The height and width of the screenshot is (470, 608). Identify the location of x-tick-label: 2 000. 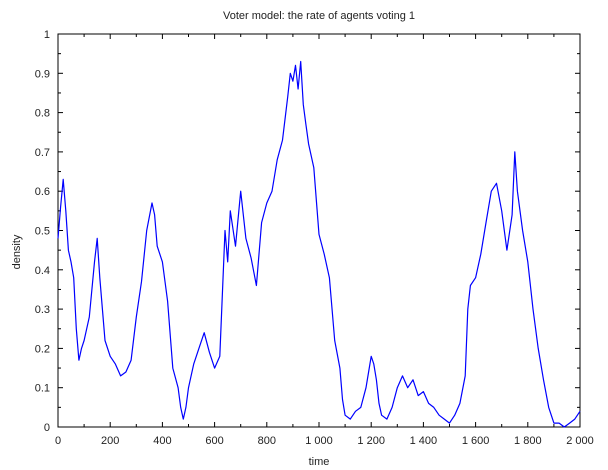
(580, 441).